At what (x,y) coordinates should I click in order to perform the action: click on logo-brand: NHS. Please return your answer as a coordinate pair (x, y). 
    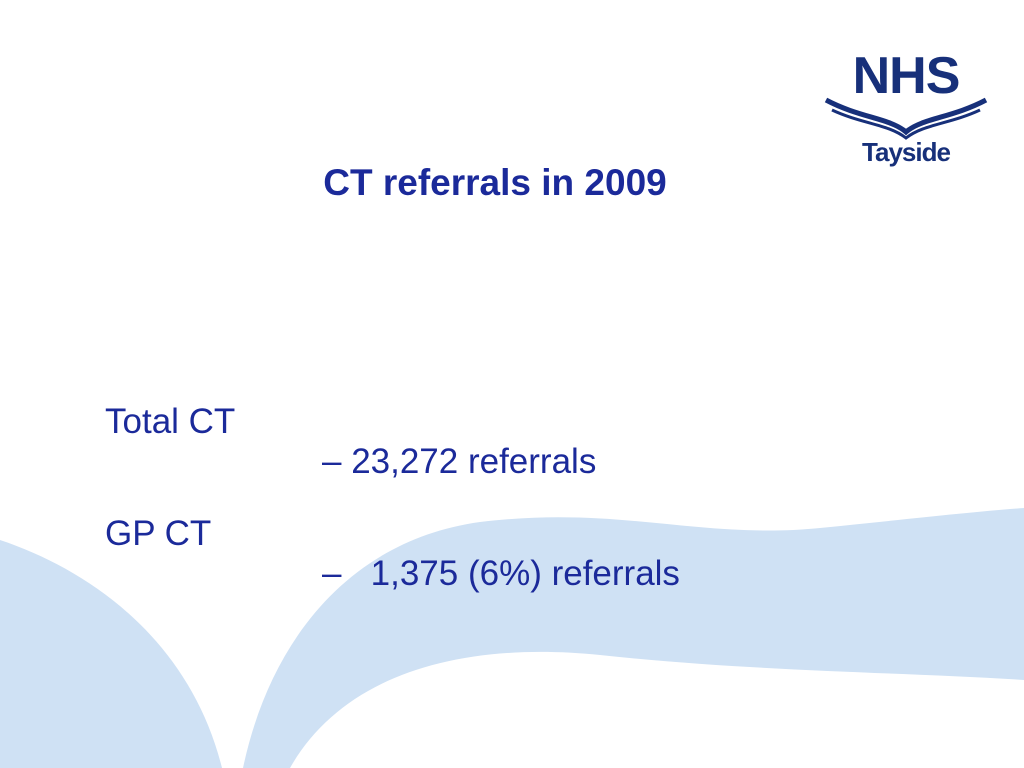
    Looking at the image, I should click on (906, 76).